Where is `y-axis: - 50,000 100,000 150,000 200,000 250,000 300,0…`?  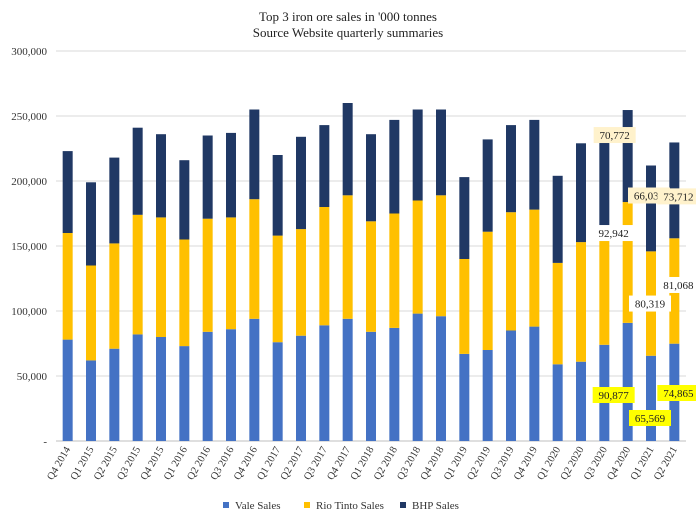
y-axis: - 50,000 100,000 150,000 200,000 250,000 300,0… is located at coordinates (29, 247).